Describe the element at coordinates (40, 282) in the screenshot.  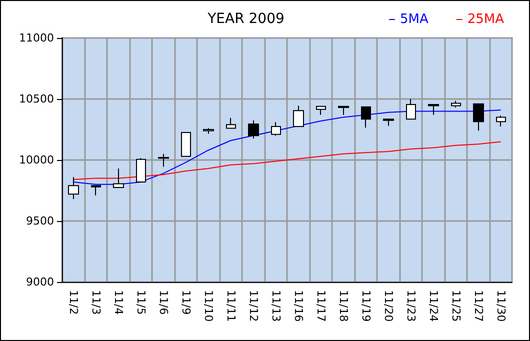
I see `y-tick-label: 9000` at that location.